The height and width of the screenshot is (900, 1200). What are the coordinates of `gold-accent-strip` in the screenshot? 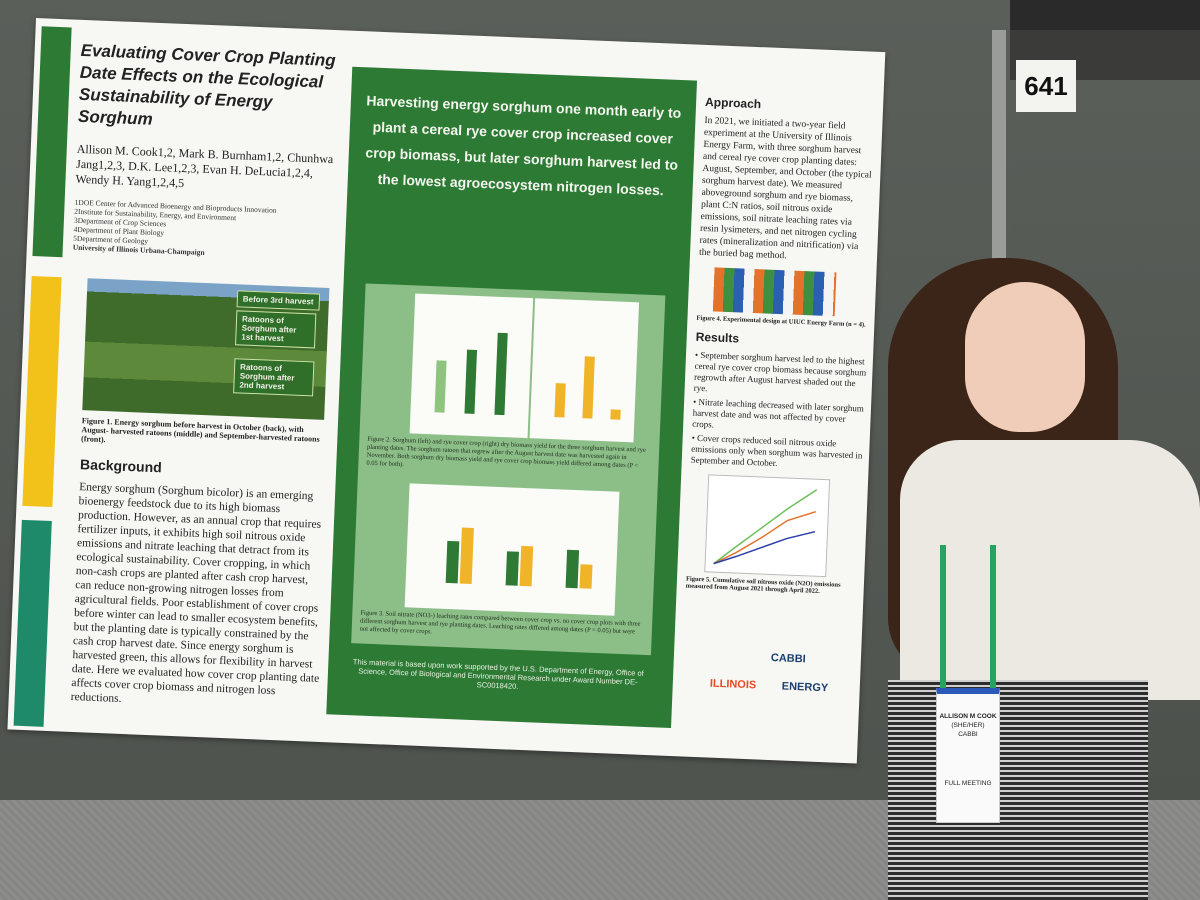 It's located at (42, 392).